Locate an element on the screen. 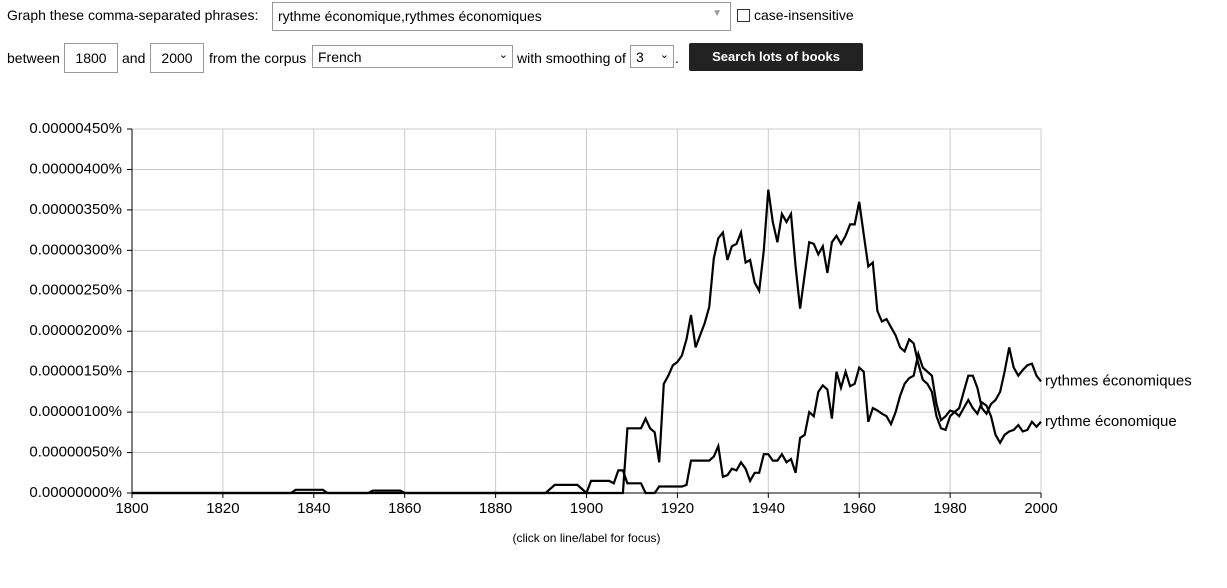  y-tick-label: 0.00000150% is located at coordinates (75, 371).